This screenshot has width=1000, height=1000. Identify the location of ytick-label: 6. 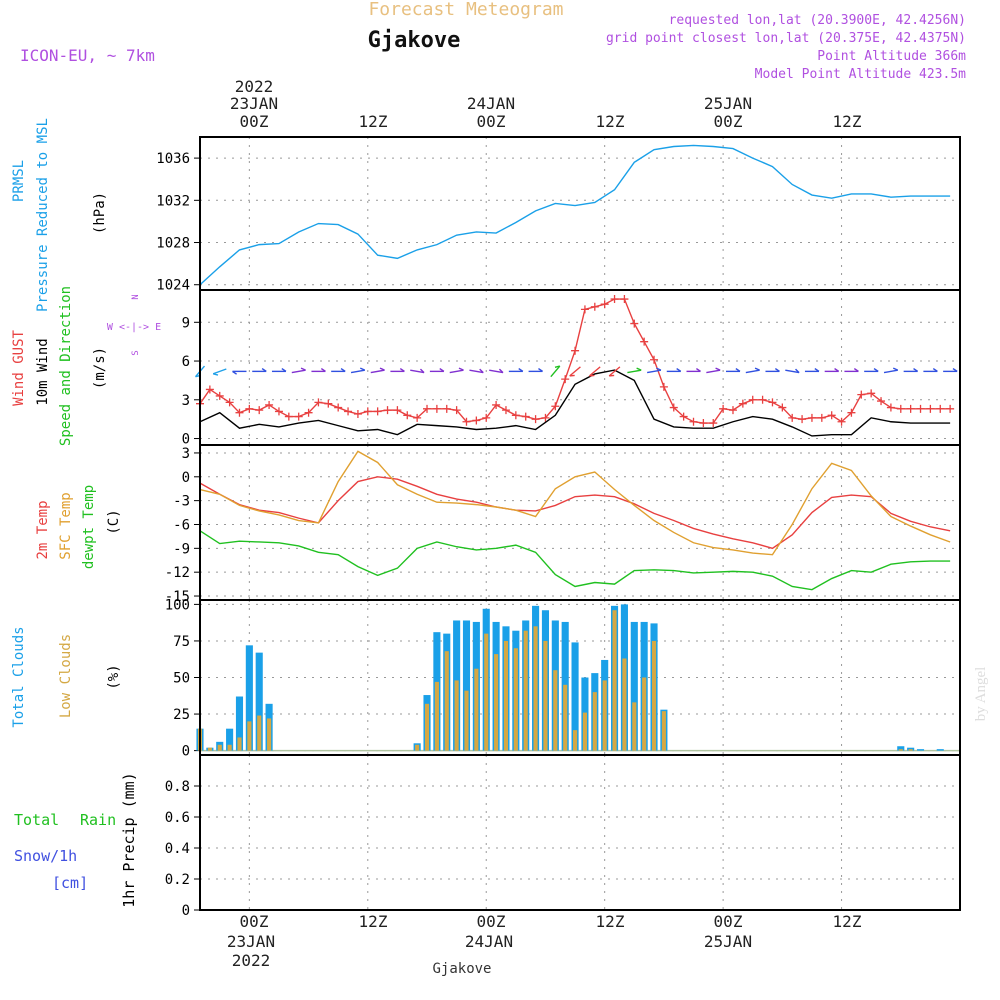
(186, 362).